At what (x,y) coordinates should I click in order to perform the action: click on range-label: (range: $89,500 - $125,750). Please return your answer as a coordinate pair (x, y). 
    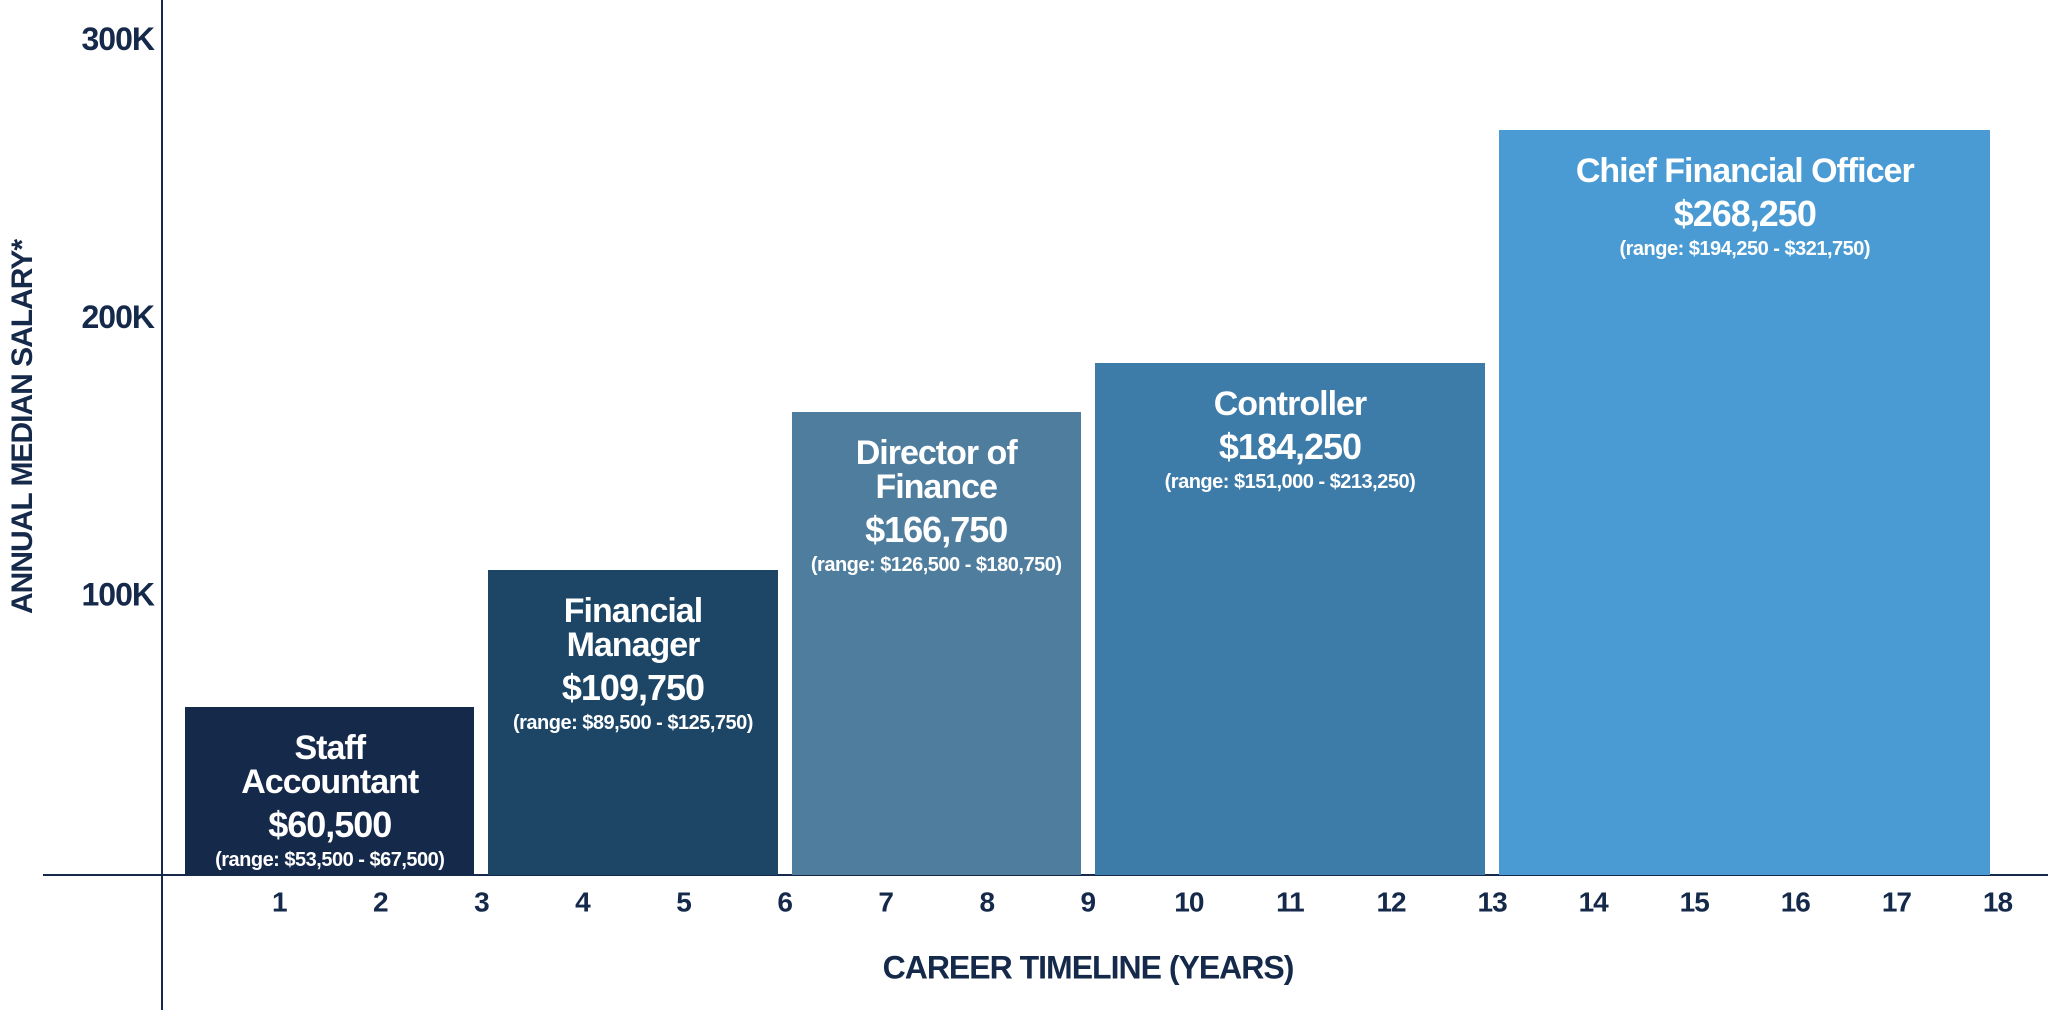
    Looking at the image, I should click on (633, 723).